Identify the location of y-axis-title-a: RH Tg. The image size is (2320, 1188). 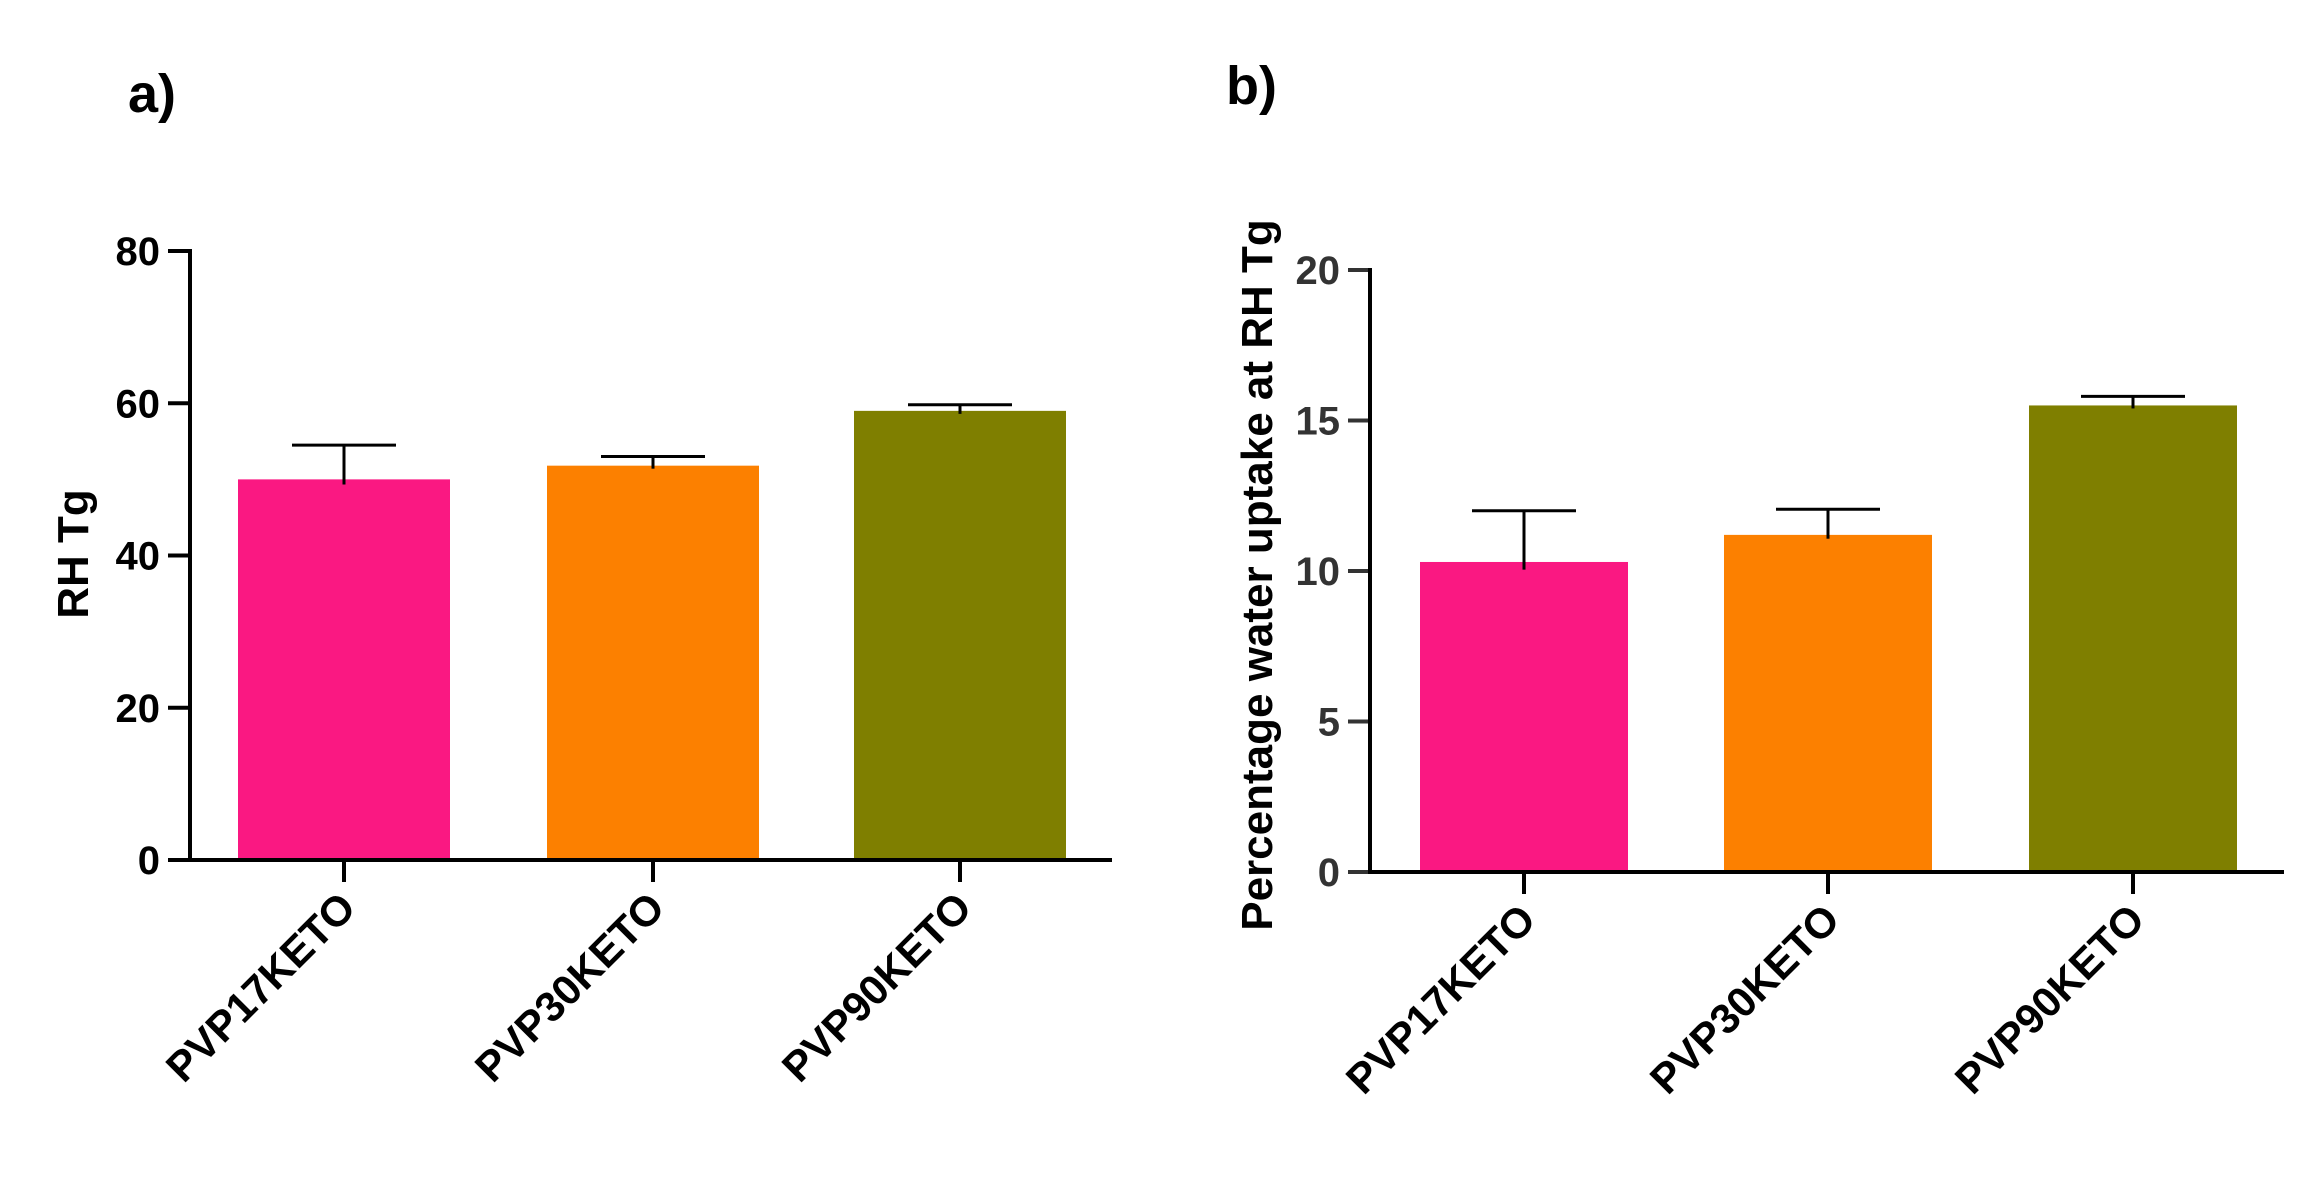
(73, 554).